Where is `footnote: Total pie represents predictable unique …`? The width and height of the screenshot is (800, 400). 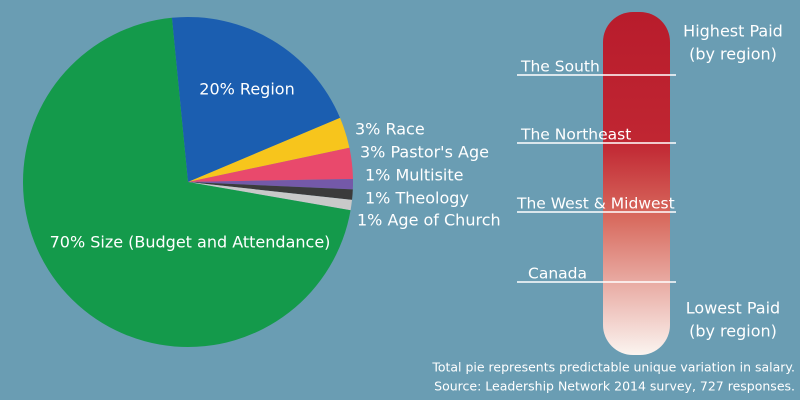 footnote: Total pie represents predictable unique … is located at coordinates (613, 367).